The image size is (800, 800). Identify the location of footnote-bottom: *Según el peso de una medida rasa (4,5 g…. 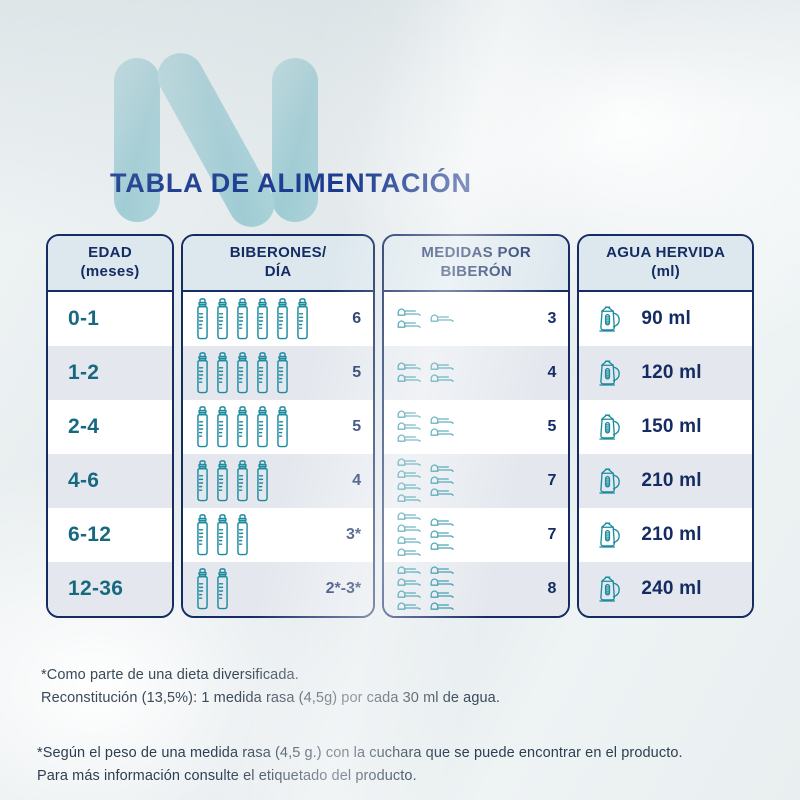
(360, 764).